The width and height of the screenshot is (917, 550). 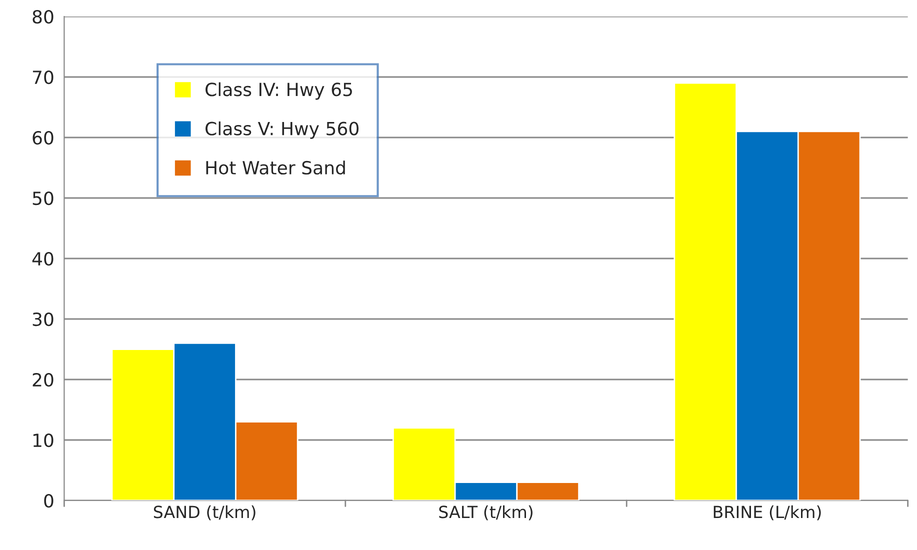 I want to click on y-tick-label: 40, so click(x=43, y=259).